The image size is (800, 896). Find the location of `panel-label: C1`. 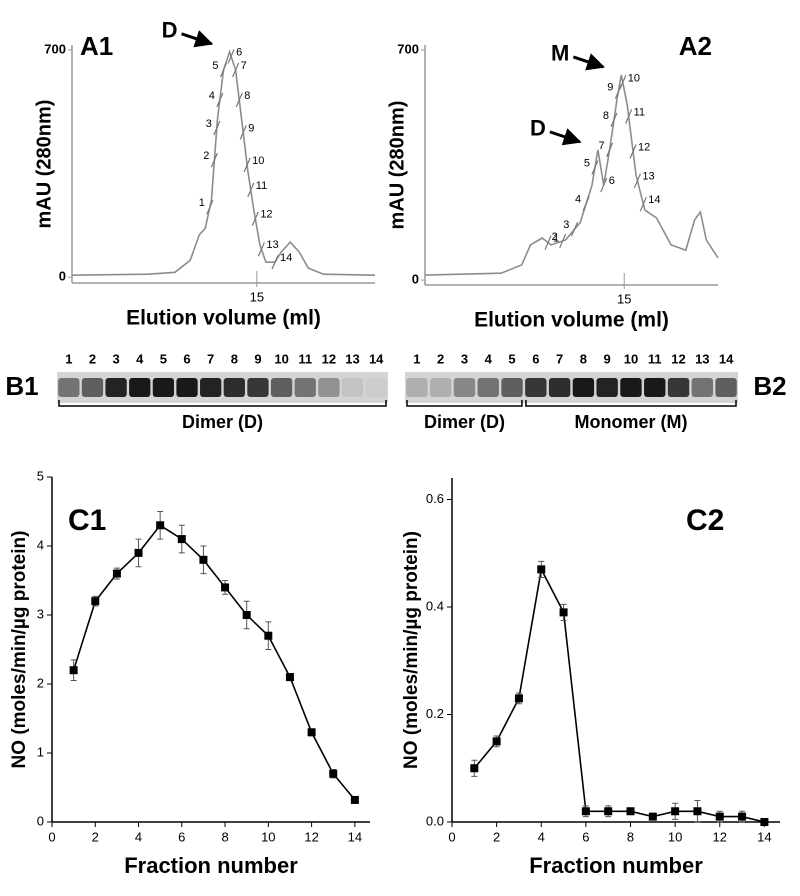

panel-label: C1 is located at coordinates (87, 520).